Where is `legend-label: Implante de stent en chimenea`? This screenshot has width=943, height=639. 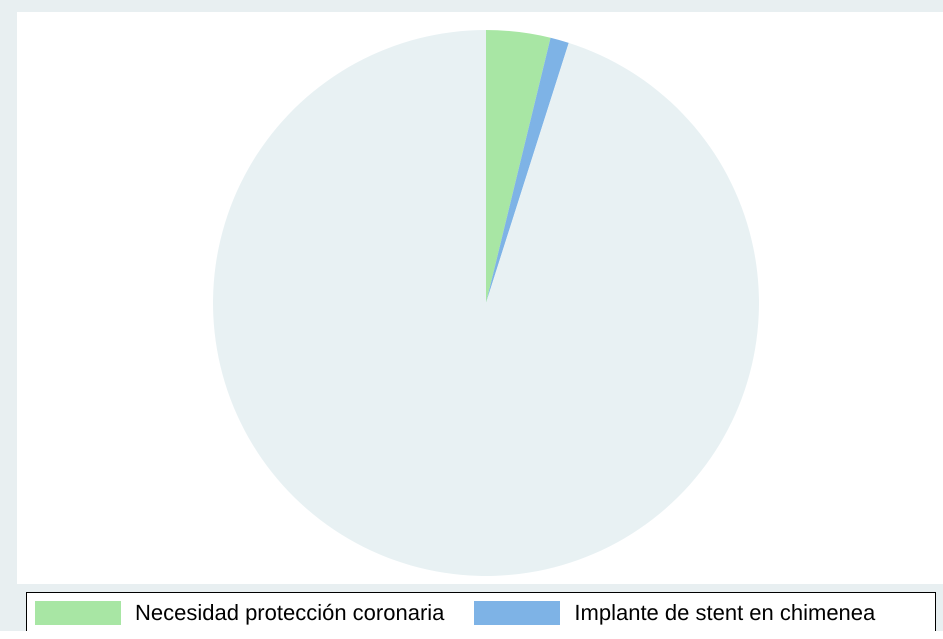 legend-label: Implante de stent en chimenea is located at coordinates (725, 613).